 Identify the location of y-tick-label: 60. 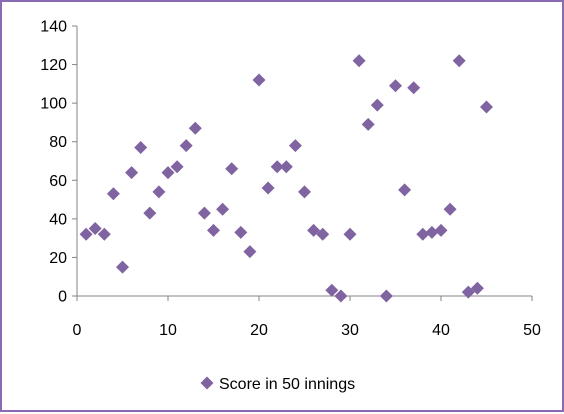
(58, 181).